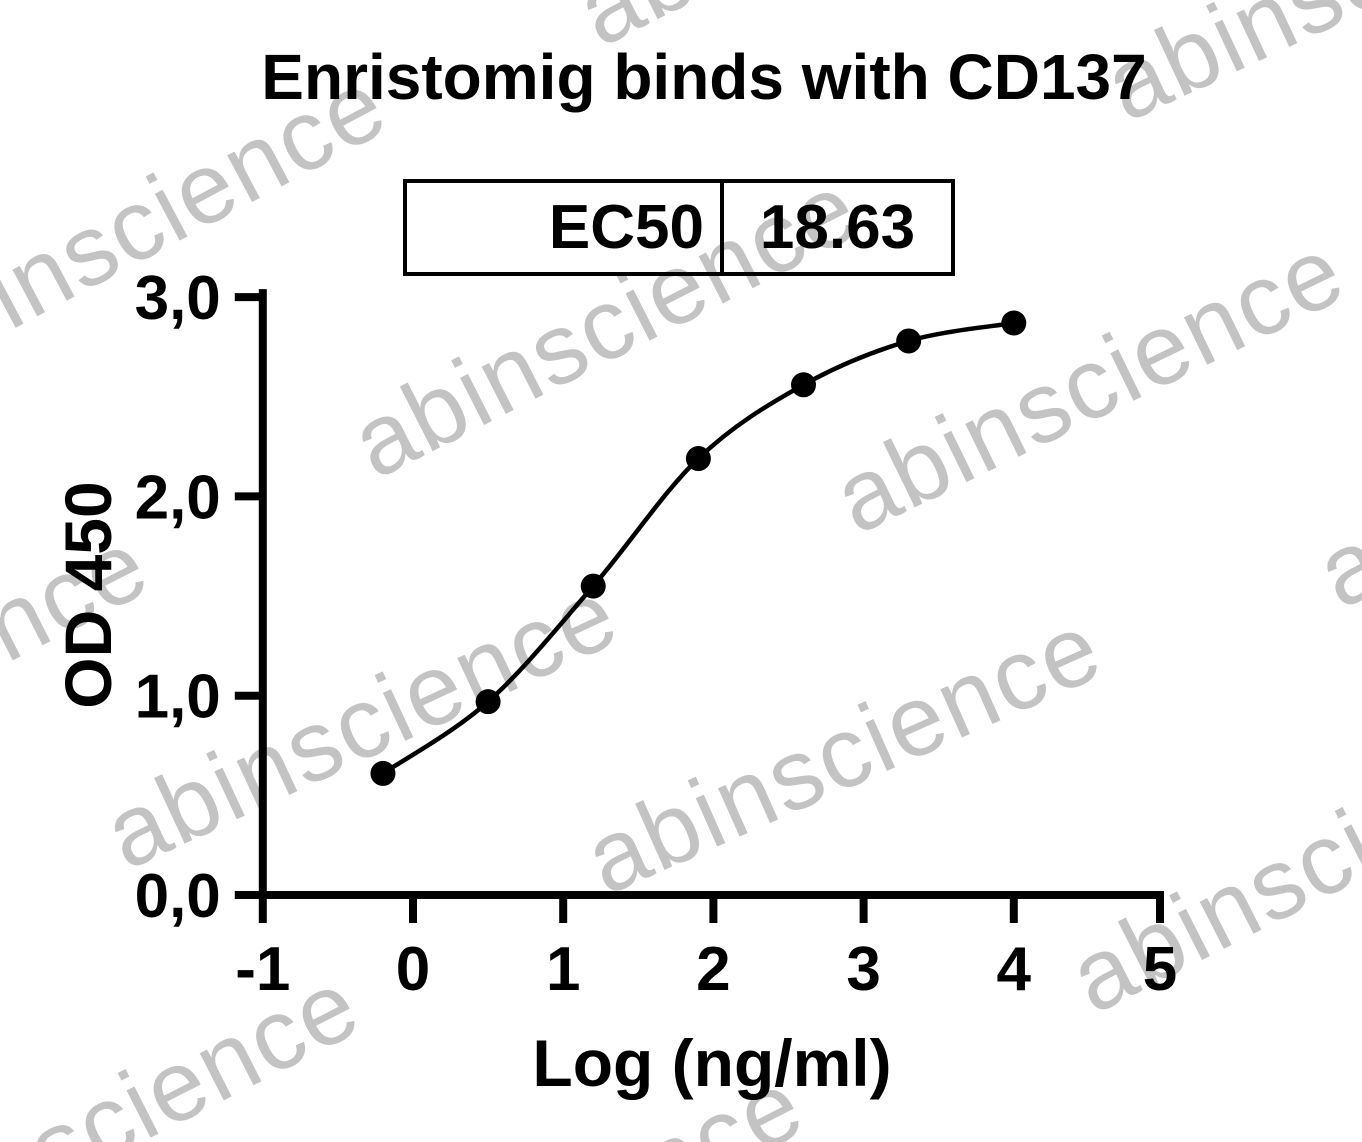  I want to click on x-tick-label: 4, so click(1014, 969).